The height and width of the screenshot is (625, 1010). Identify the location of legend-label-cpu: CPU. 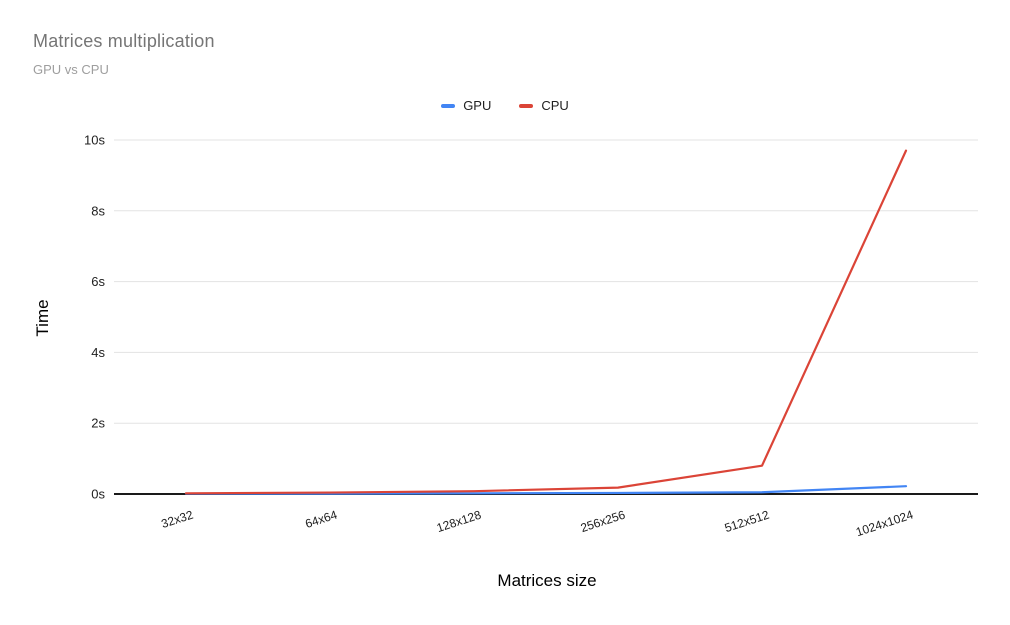
(555, 105).